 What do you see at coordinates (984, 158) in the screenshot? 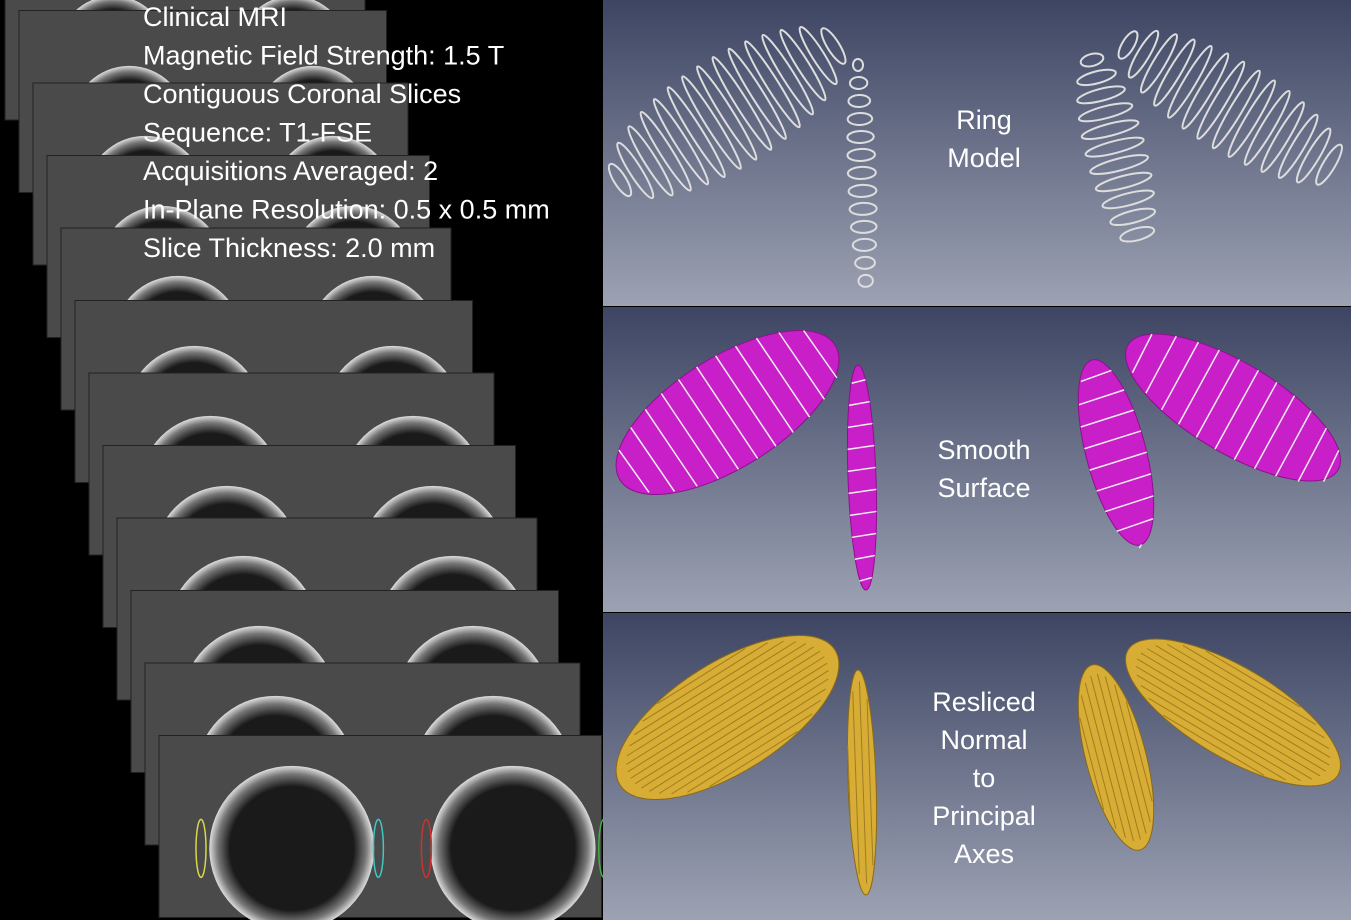
I see `panel-label: Model` at bounding box center [984, 158].